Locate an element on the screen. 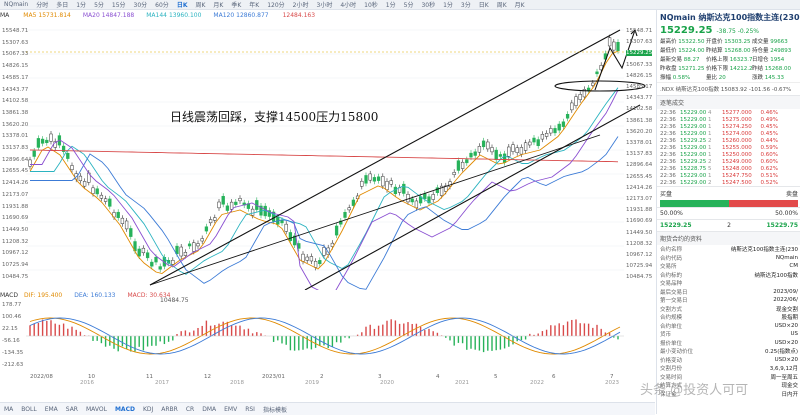 The width and height of the screenshot is (800, 415). price-tick-label: 11690.69 is located at coordinates (15, 218).